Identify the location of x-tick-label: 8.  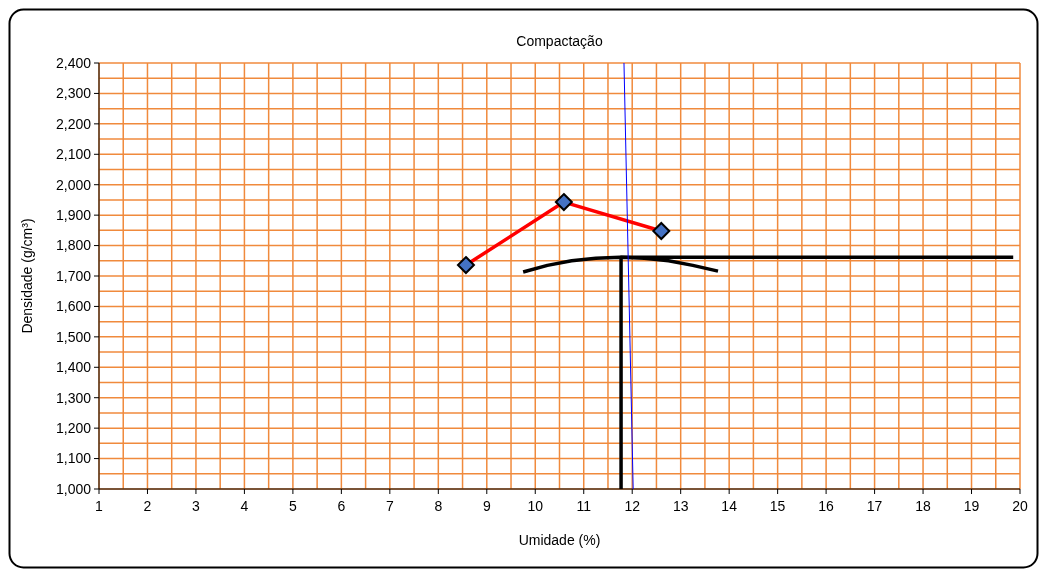
(438, 506).